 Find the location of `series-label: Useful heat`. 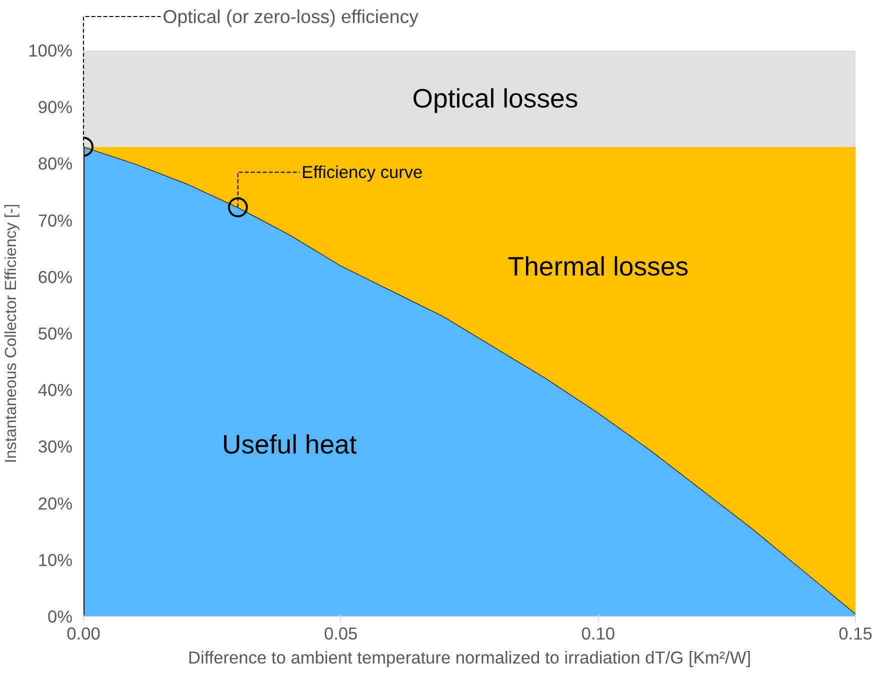

series-label: Useful heat is located at coordinates (290, 445).